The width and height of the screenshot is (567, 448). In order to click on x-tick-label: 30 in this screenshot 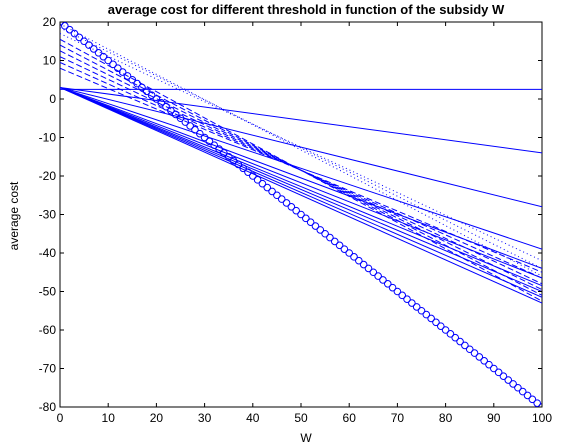, I will do `click(205, 418)`.